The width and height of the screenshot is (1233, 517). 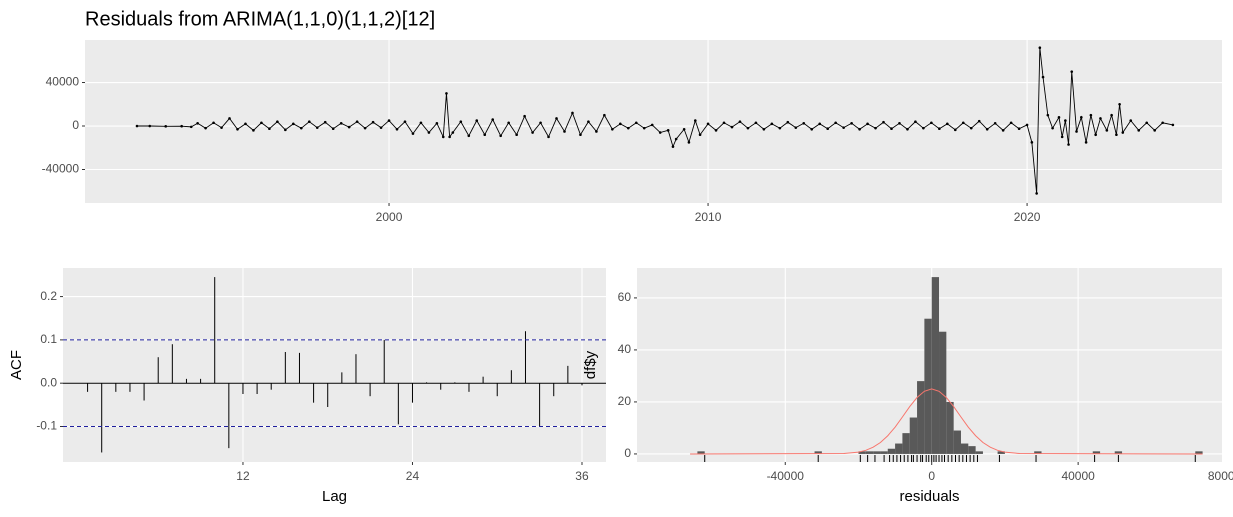 What do you see at coordinates (389, 217) in the screenshot?
I see `x-tick-label: 2000` at bounding box center [389, 217].